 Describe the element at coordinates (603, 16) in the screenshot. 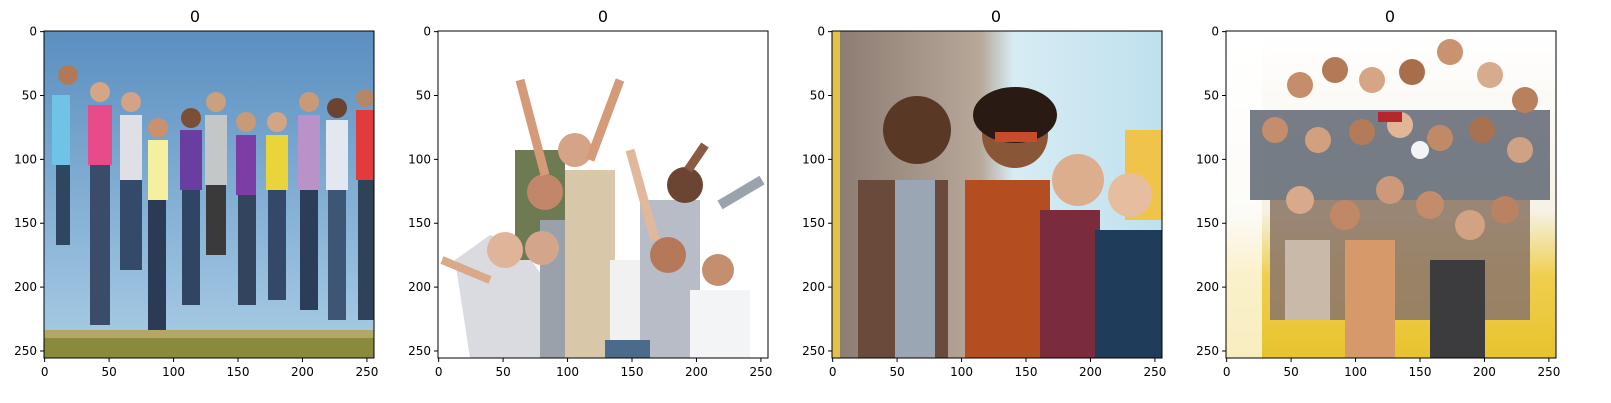

I see `panel-title-2: 0` at that location.